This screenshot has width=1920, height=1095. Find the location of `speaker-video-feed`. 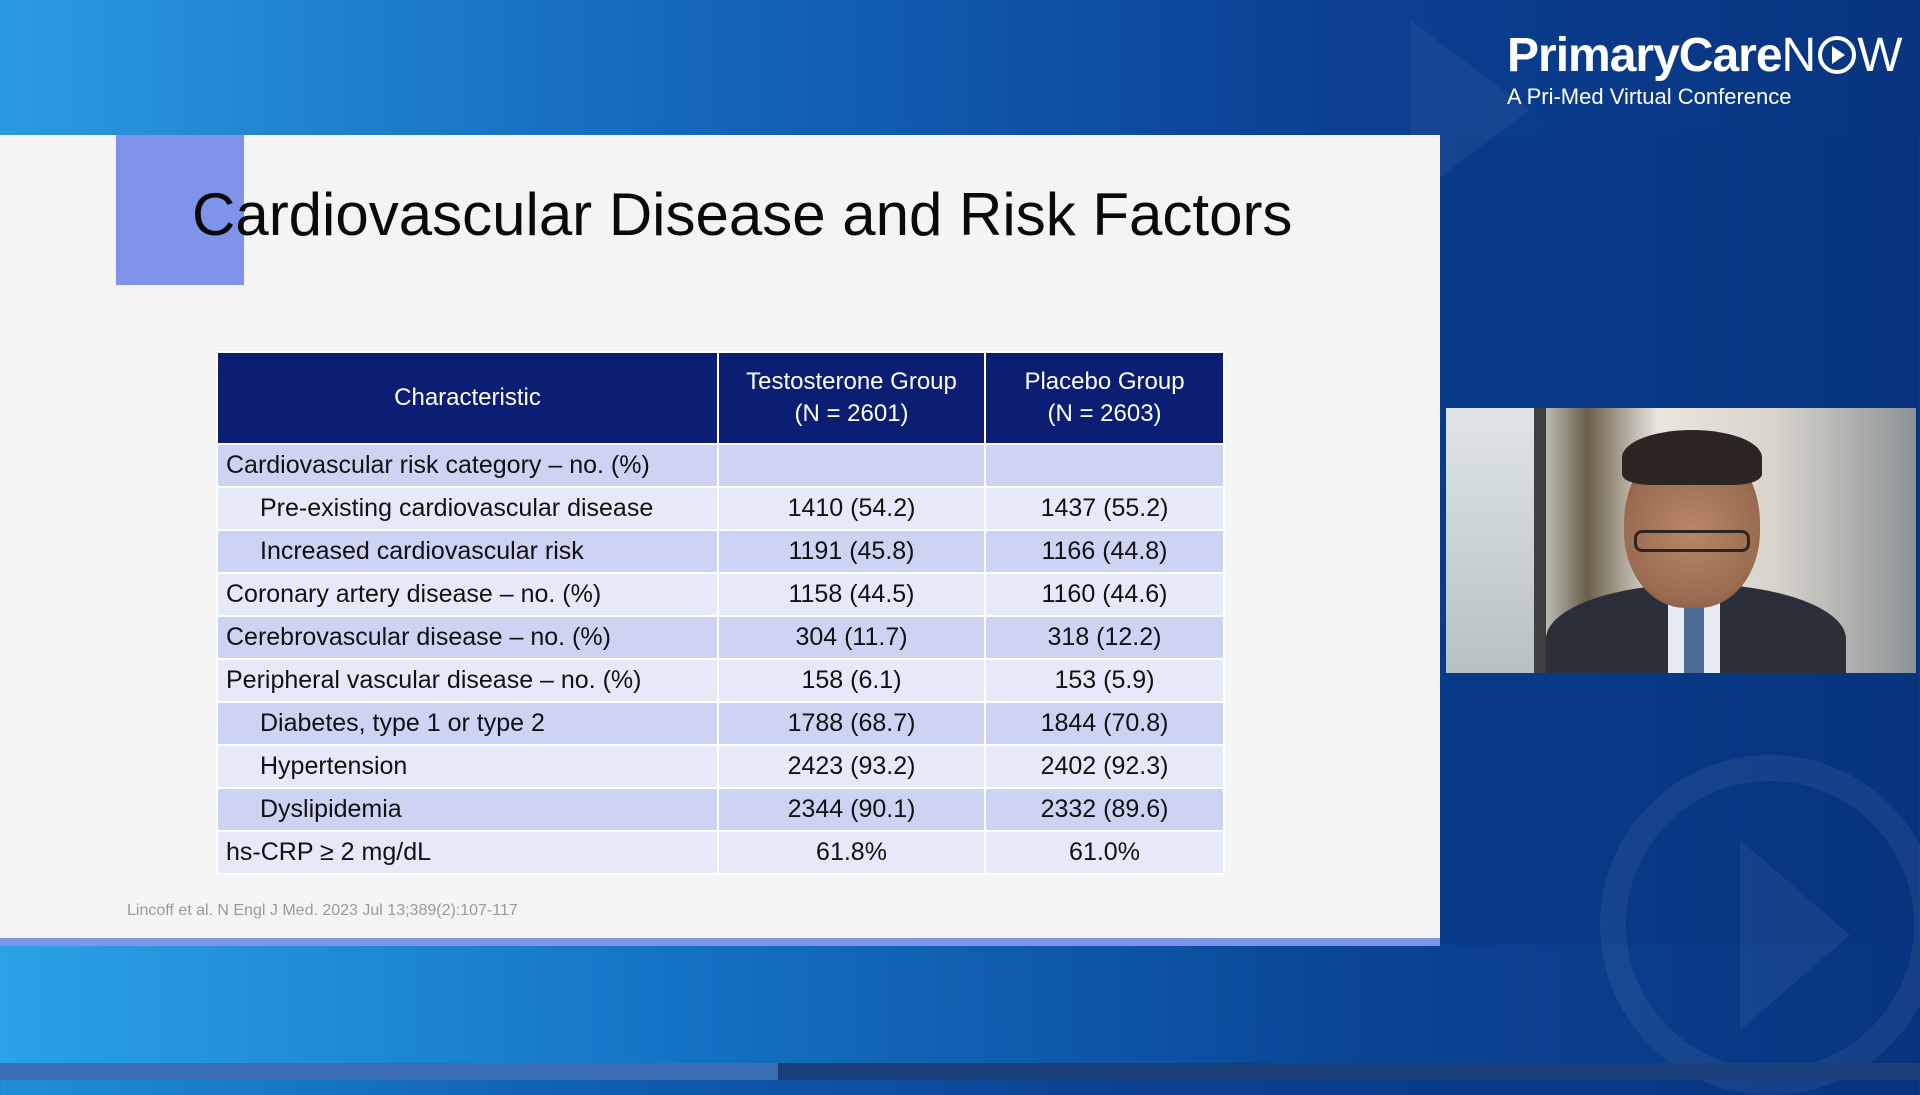

speaker-video-feed is located at coordinates (1681, 540).